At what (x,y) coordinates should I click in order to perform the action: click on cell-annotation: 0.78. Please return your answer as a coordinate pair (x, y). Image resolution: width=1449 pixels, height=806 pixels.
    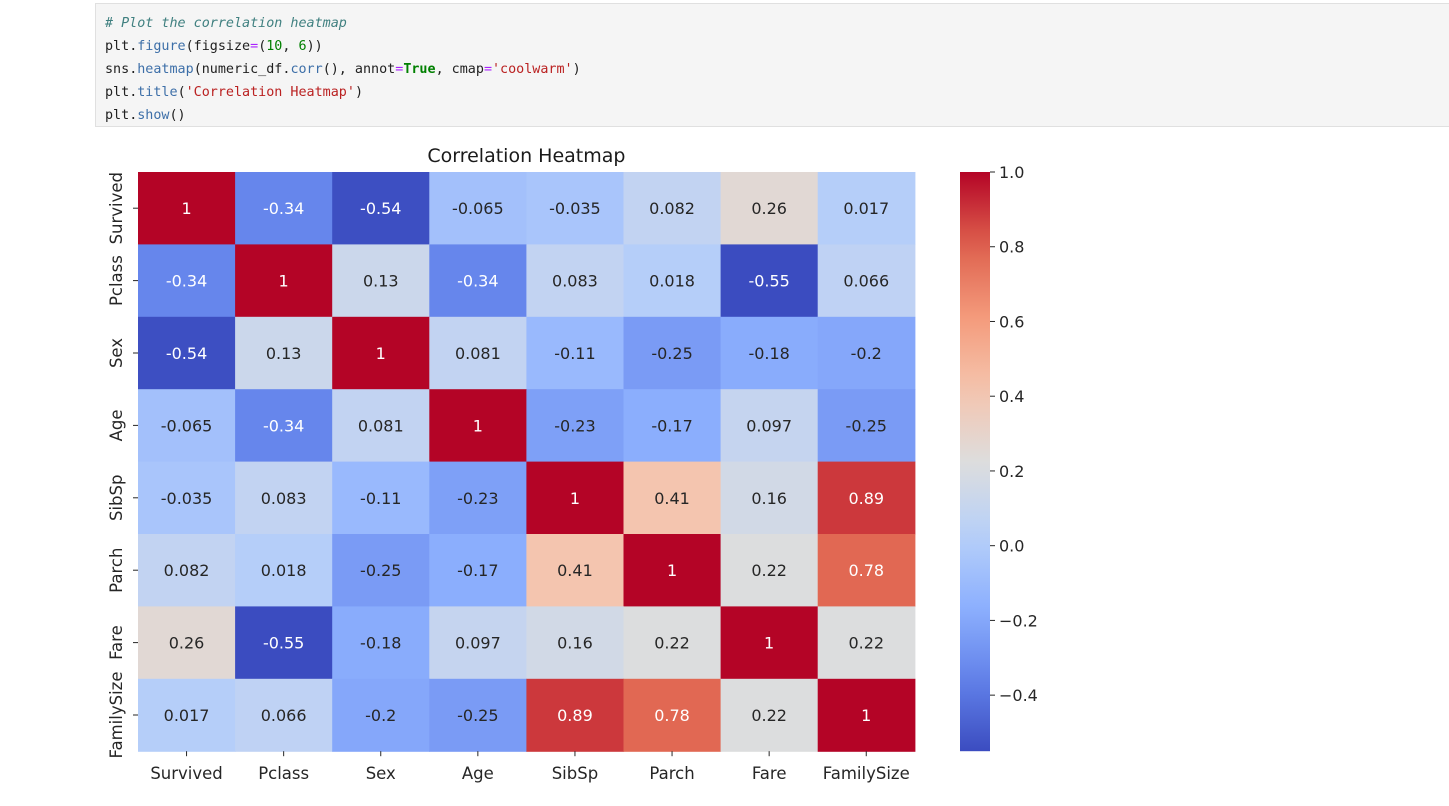
    Looking at the image, I should click on (672, 715).